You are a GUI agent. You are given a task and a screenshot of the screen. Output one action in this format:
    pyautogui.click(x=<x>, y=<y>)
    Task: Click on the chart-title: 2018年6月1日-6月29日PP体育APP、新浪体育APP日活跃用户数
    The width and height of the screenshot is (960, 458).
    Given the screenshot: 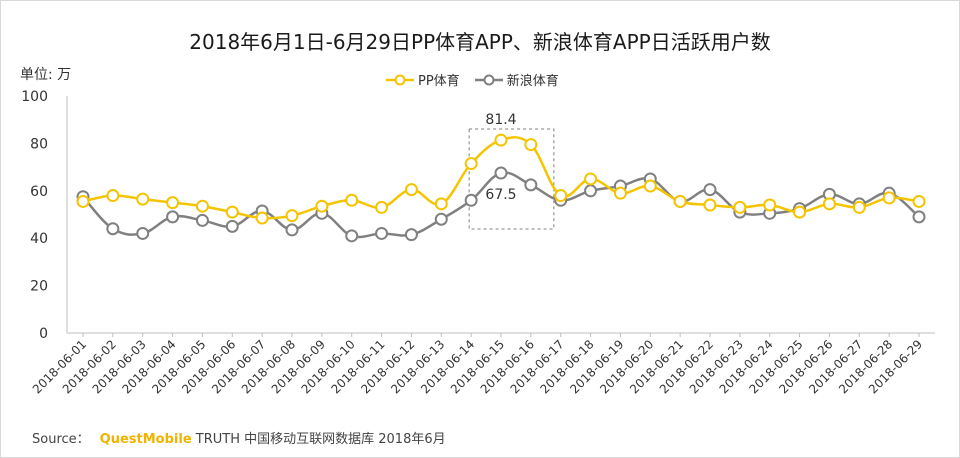 What is the action you would take?
    pyautogui.click(x=480, y=42)
    